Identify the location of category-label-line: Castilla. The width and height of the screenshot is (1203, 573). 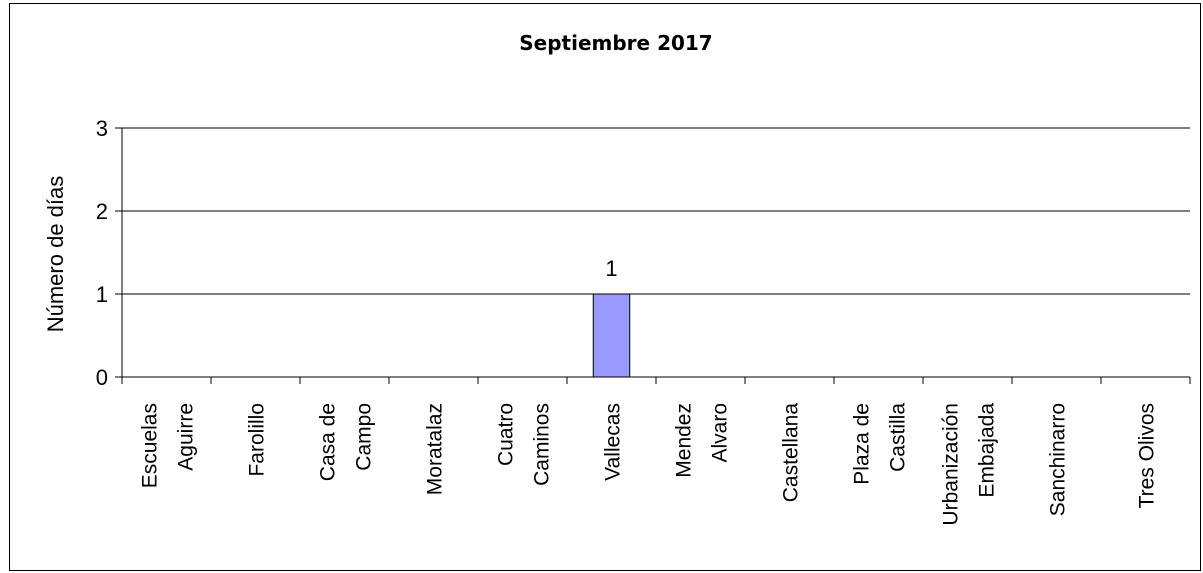
(898, 437).